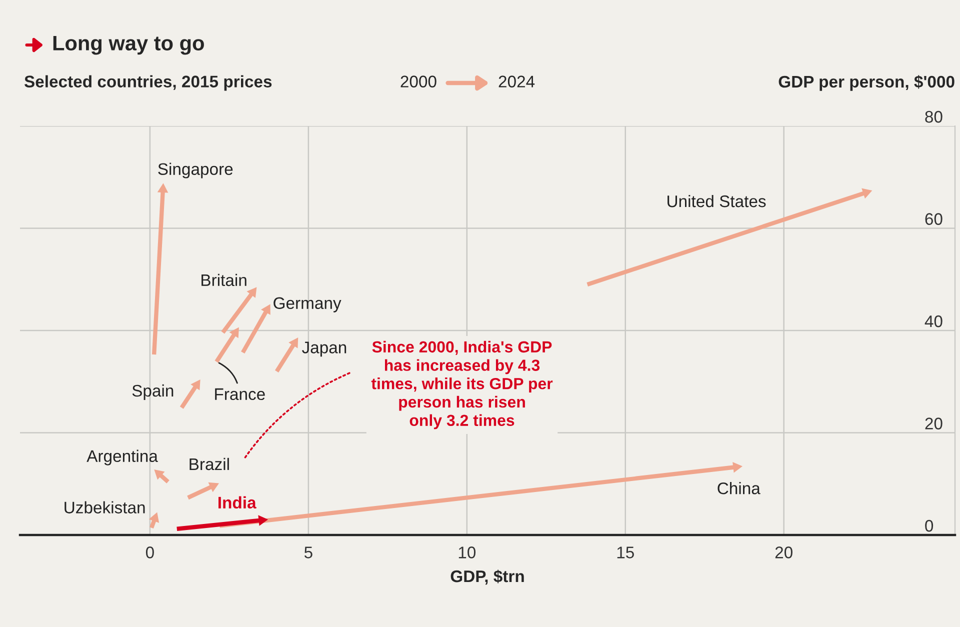 The image size is (960, 627). Describe the element at coordinates (933, 219) in the screenshot. I see `y-tick-label: 60` at that location.